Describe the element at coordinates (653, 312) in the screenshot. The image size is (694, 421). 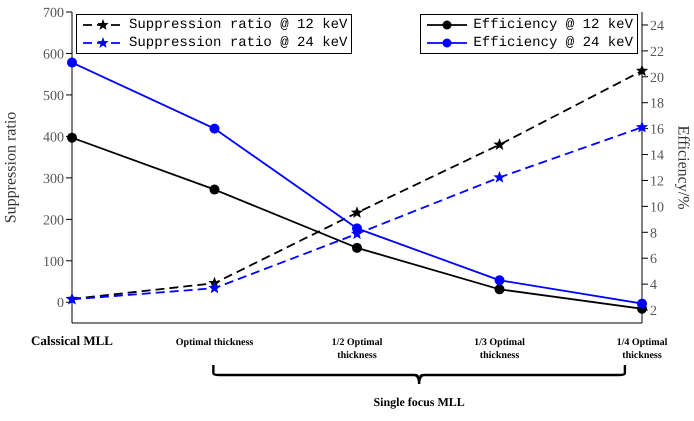
I see `y2-tick-label: 2` at that location.